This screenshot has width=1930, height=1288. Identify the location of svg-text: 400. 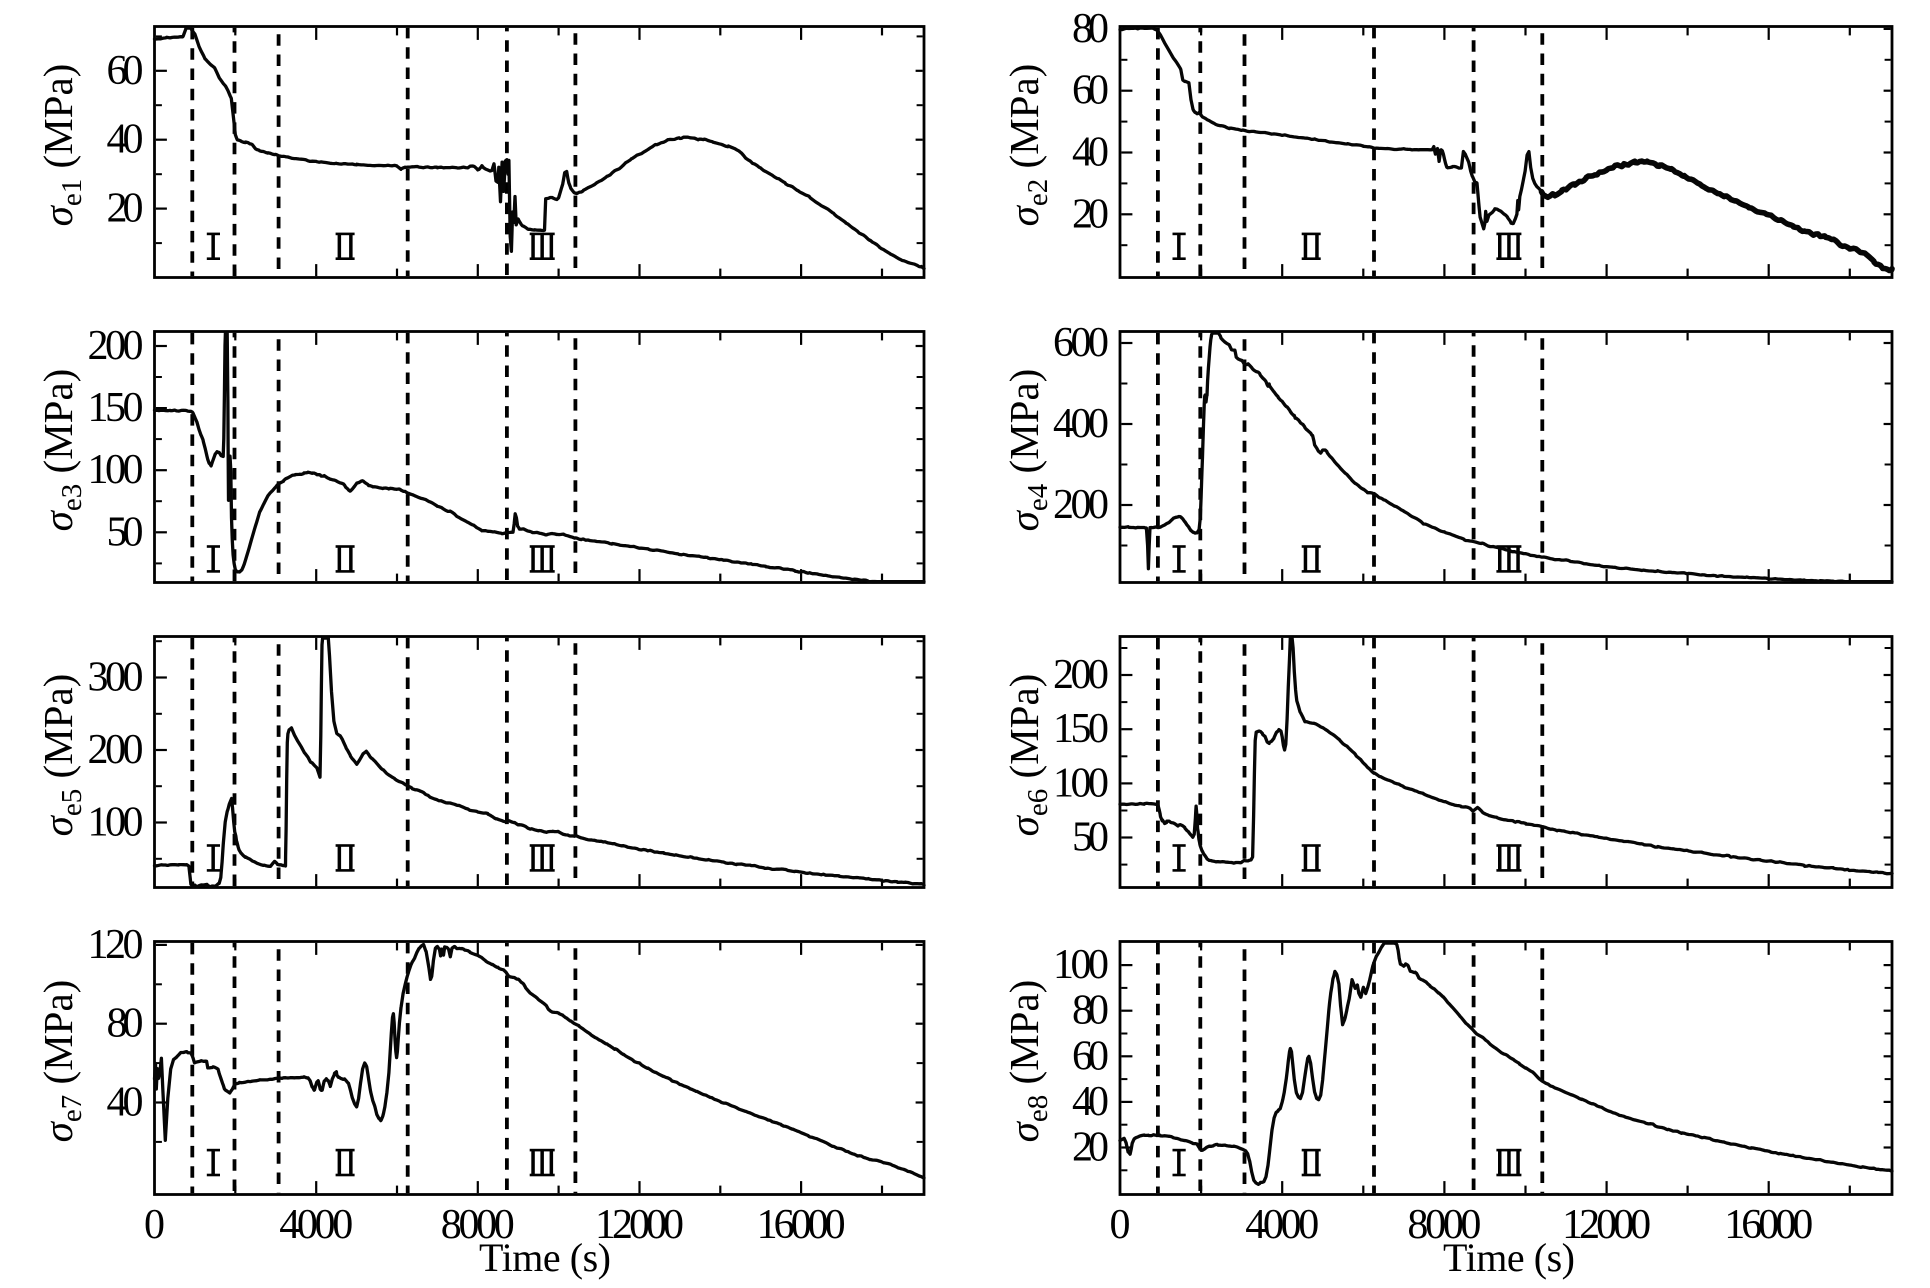
(1081, 424).